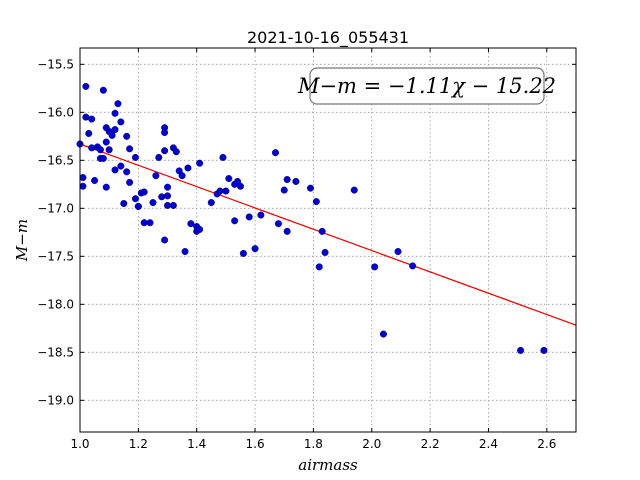 The height and width of the screenshot is (480, 640). I want to click on x-tick-label: 2.2, so click(430, 444).